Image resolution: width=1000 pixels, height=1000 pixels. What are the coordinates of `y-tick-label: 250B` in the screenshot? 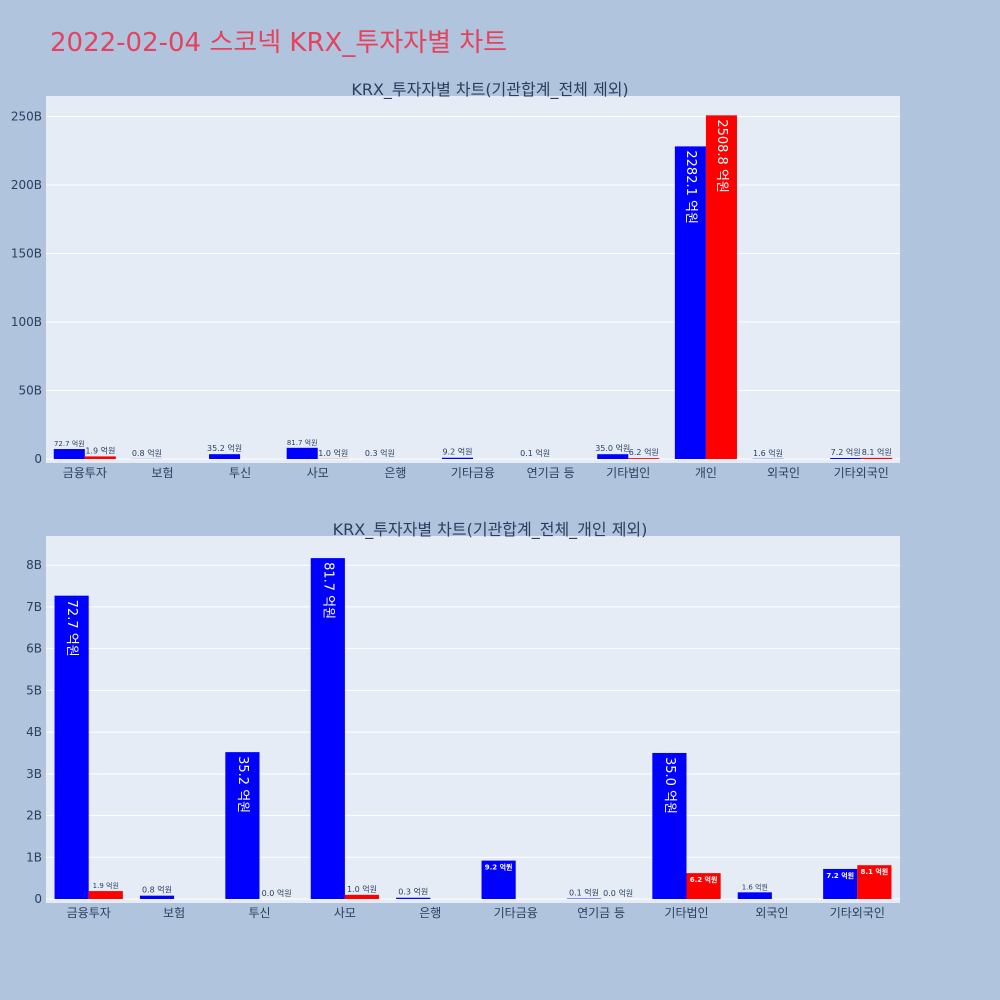 It's located at (26, 117).